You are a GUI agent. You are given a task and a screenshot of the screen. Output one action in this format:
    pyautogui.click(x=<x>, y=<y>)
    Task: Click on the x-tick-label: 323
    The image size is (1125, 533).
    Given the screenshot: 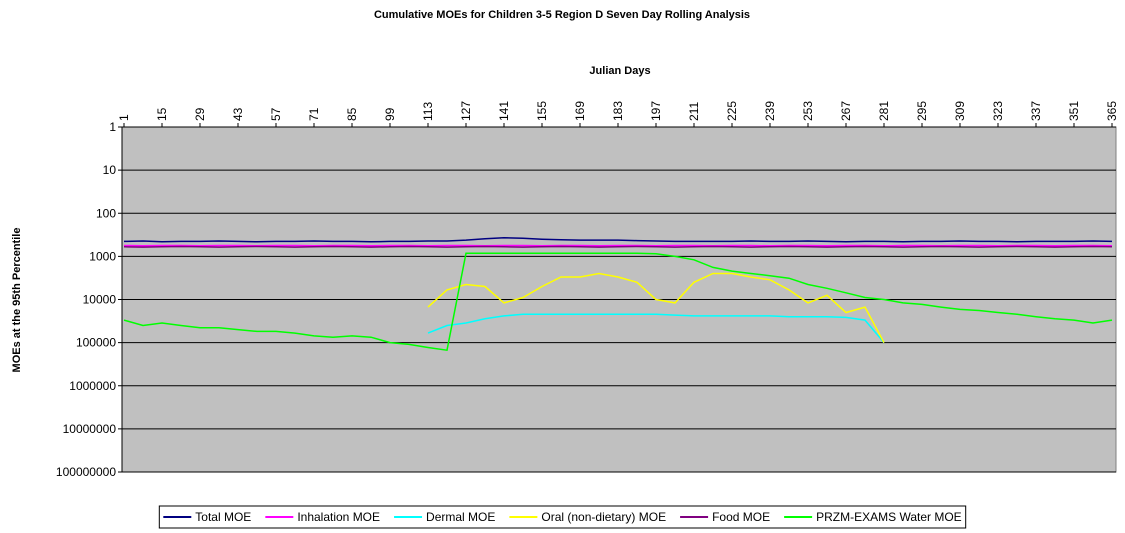 What is the action you would take?
    pyautogui.click(x=998, y=111)
    